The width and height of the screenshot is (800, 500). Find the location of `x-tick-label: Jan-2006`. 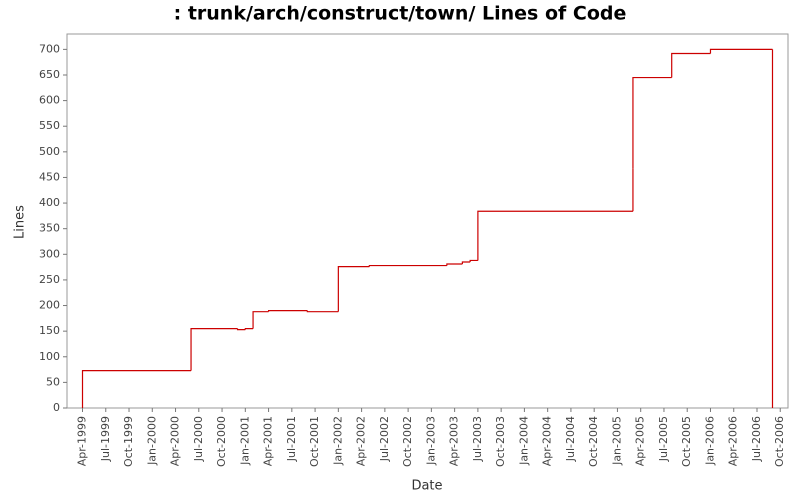

x-tick-label: Jan-2006 is located at coordinates (709, 441).